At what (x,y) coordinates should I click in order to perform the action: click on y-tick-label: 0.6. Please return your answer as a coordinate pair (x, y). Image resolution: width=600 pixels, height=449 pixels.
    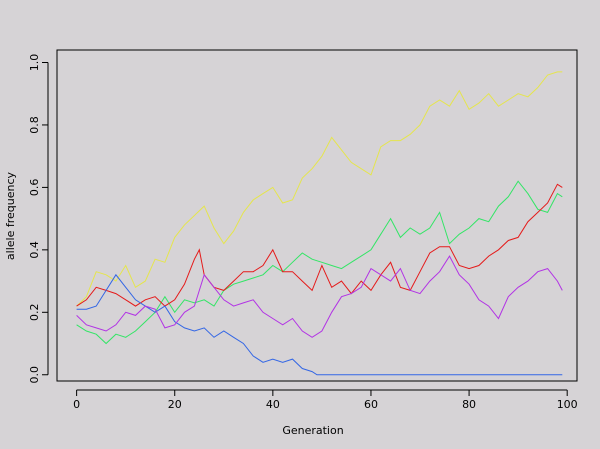
    Looking at the image, I should click on (34, 188).